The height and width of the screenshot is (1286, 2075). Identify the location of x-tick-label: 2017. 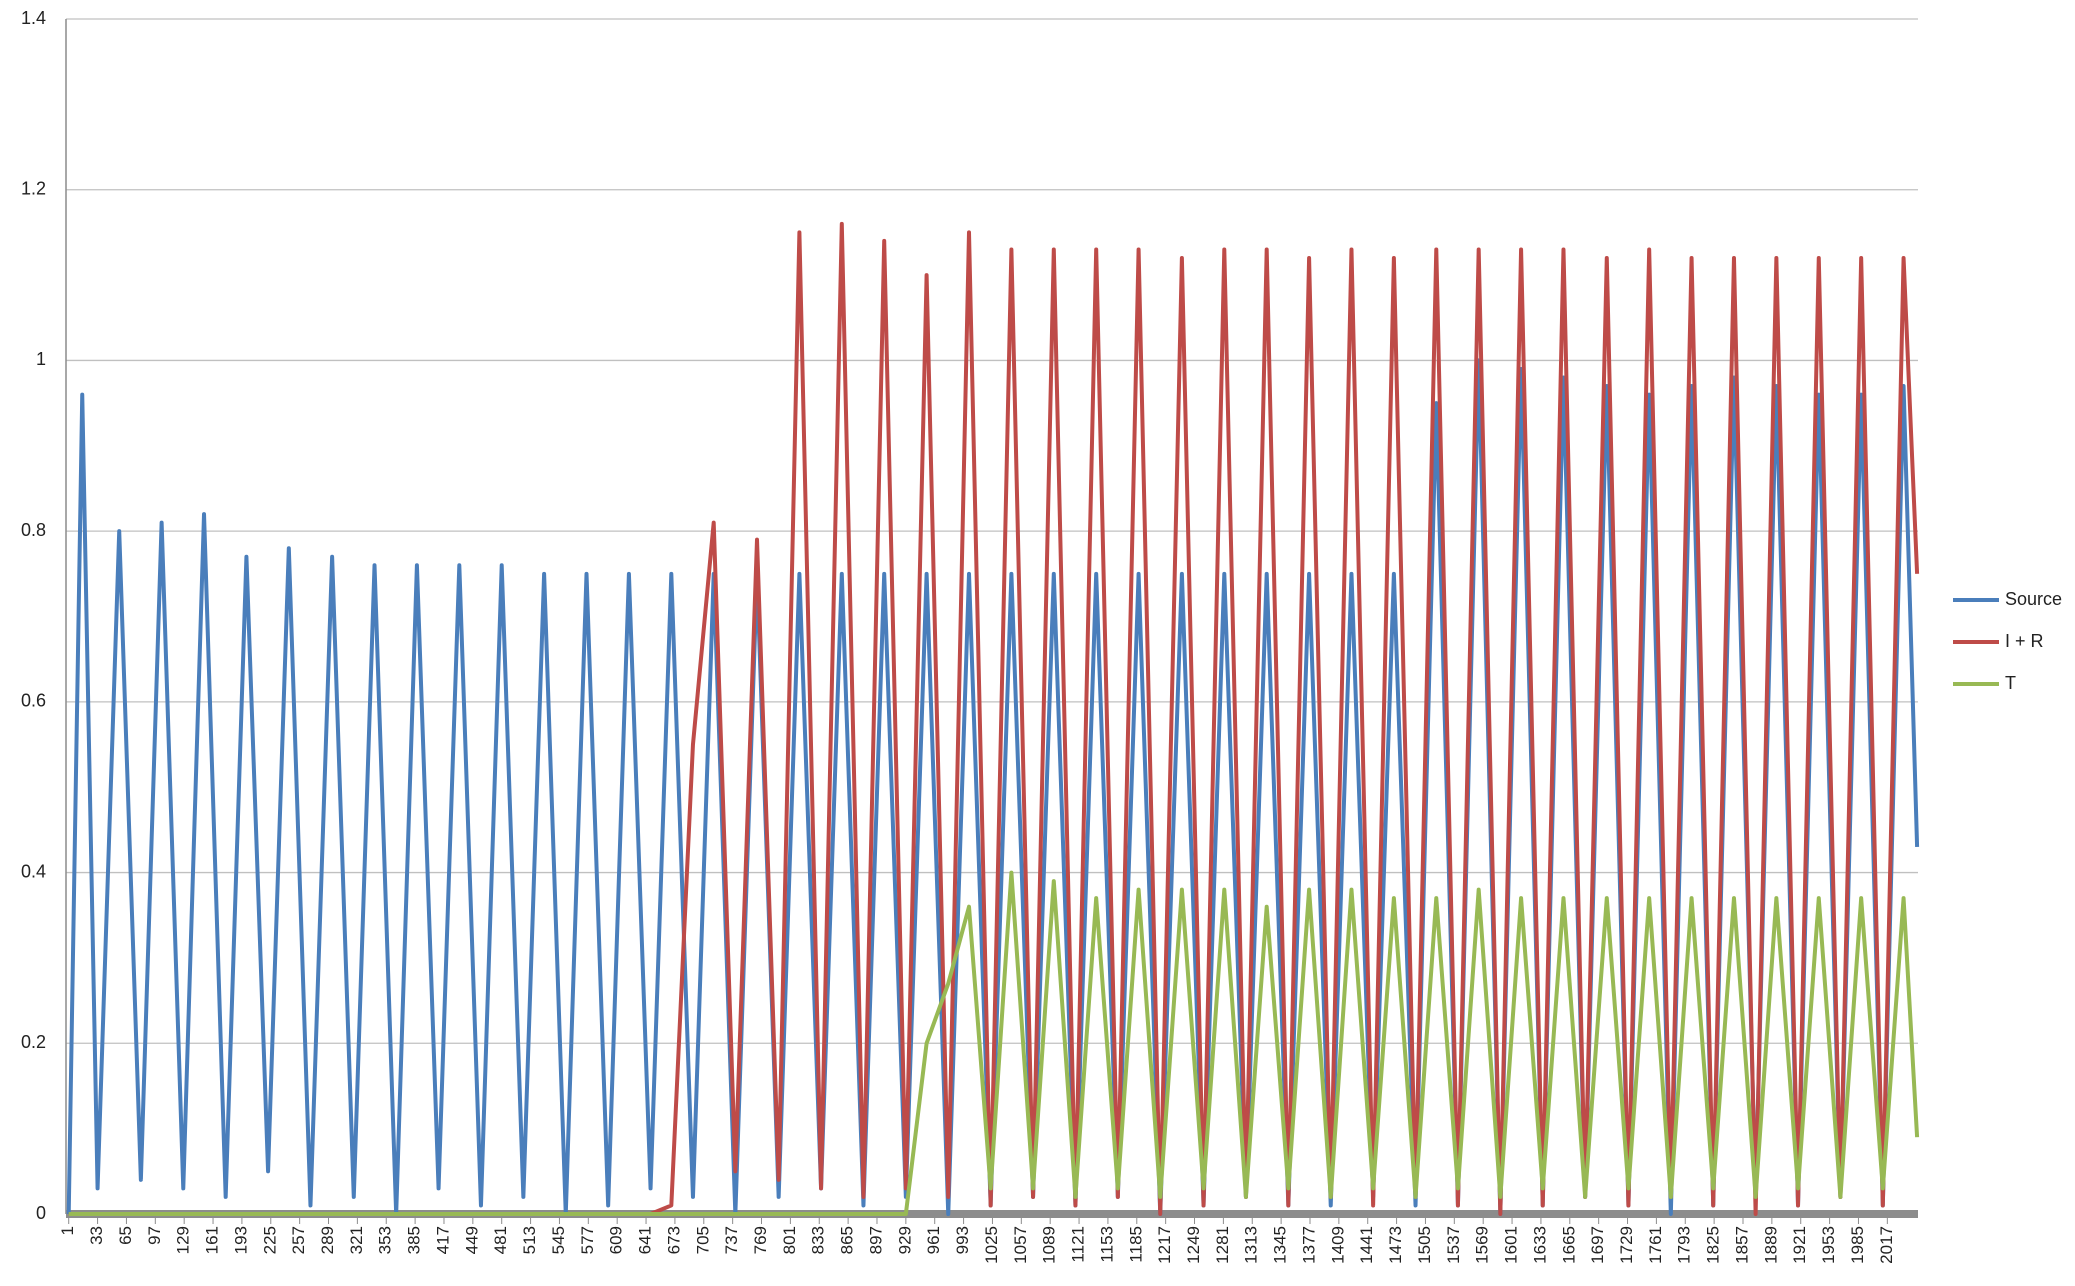
(1886, 1245).